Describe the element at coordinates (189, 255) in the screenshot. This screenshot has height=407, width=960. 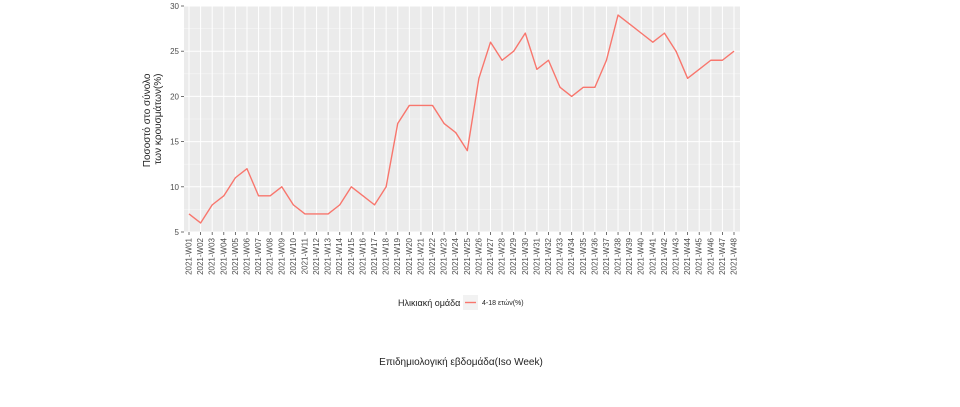
I see `x-tick-label: 2021-W01` at that location.